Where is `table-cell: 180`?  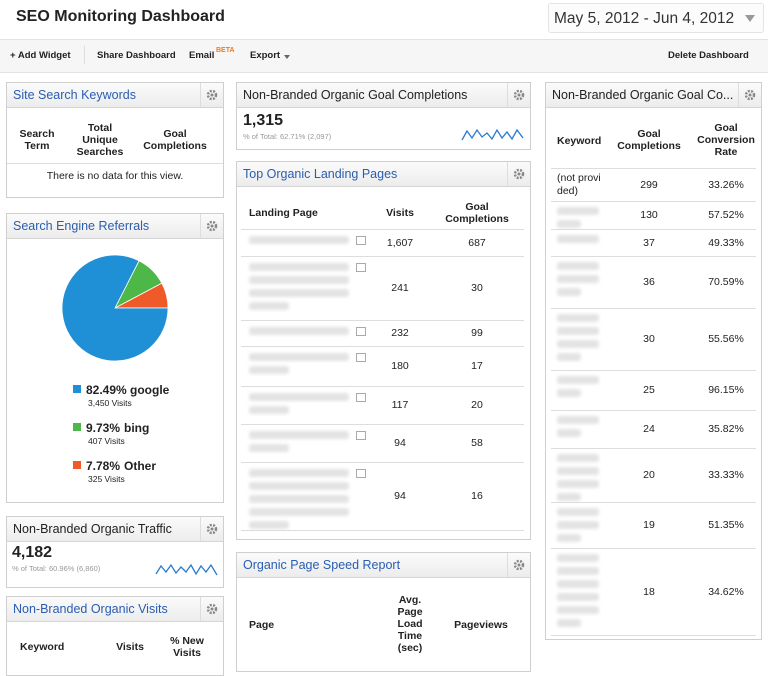 table-cell: 180 is located at coordinates (400, 366).